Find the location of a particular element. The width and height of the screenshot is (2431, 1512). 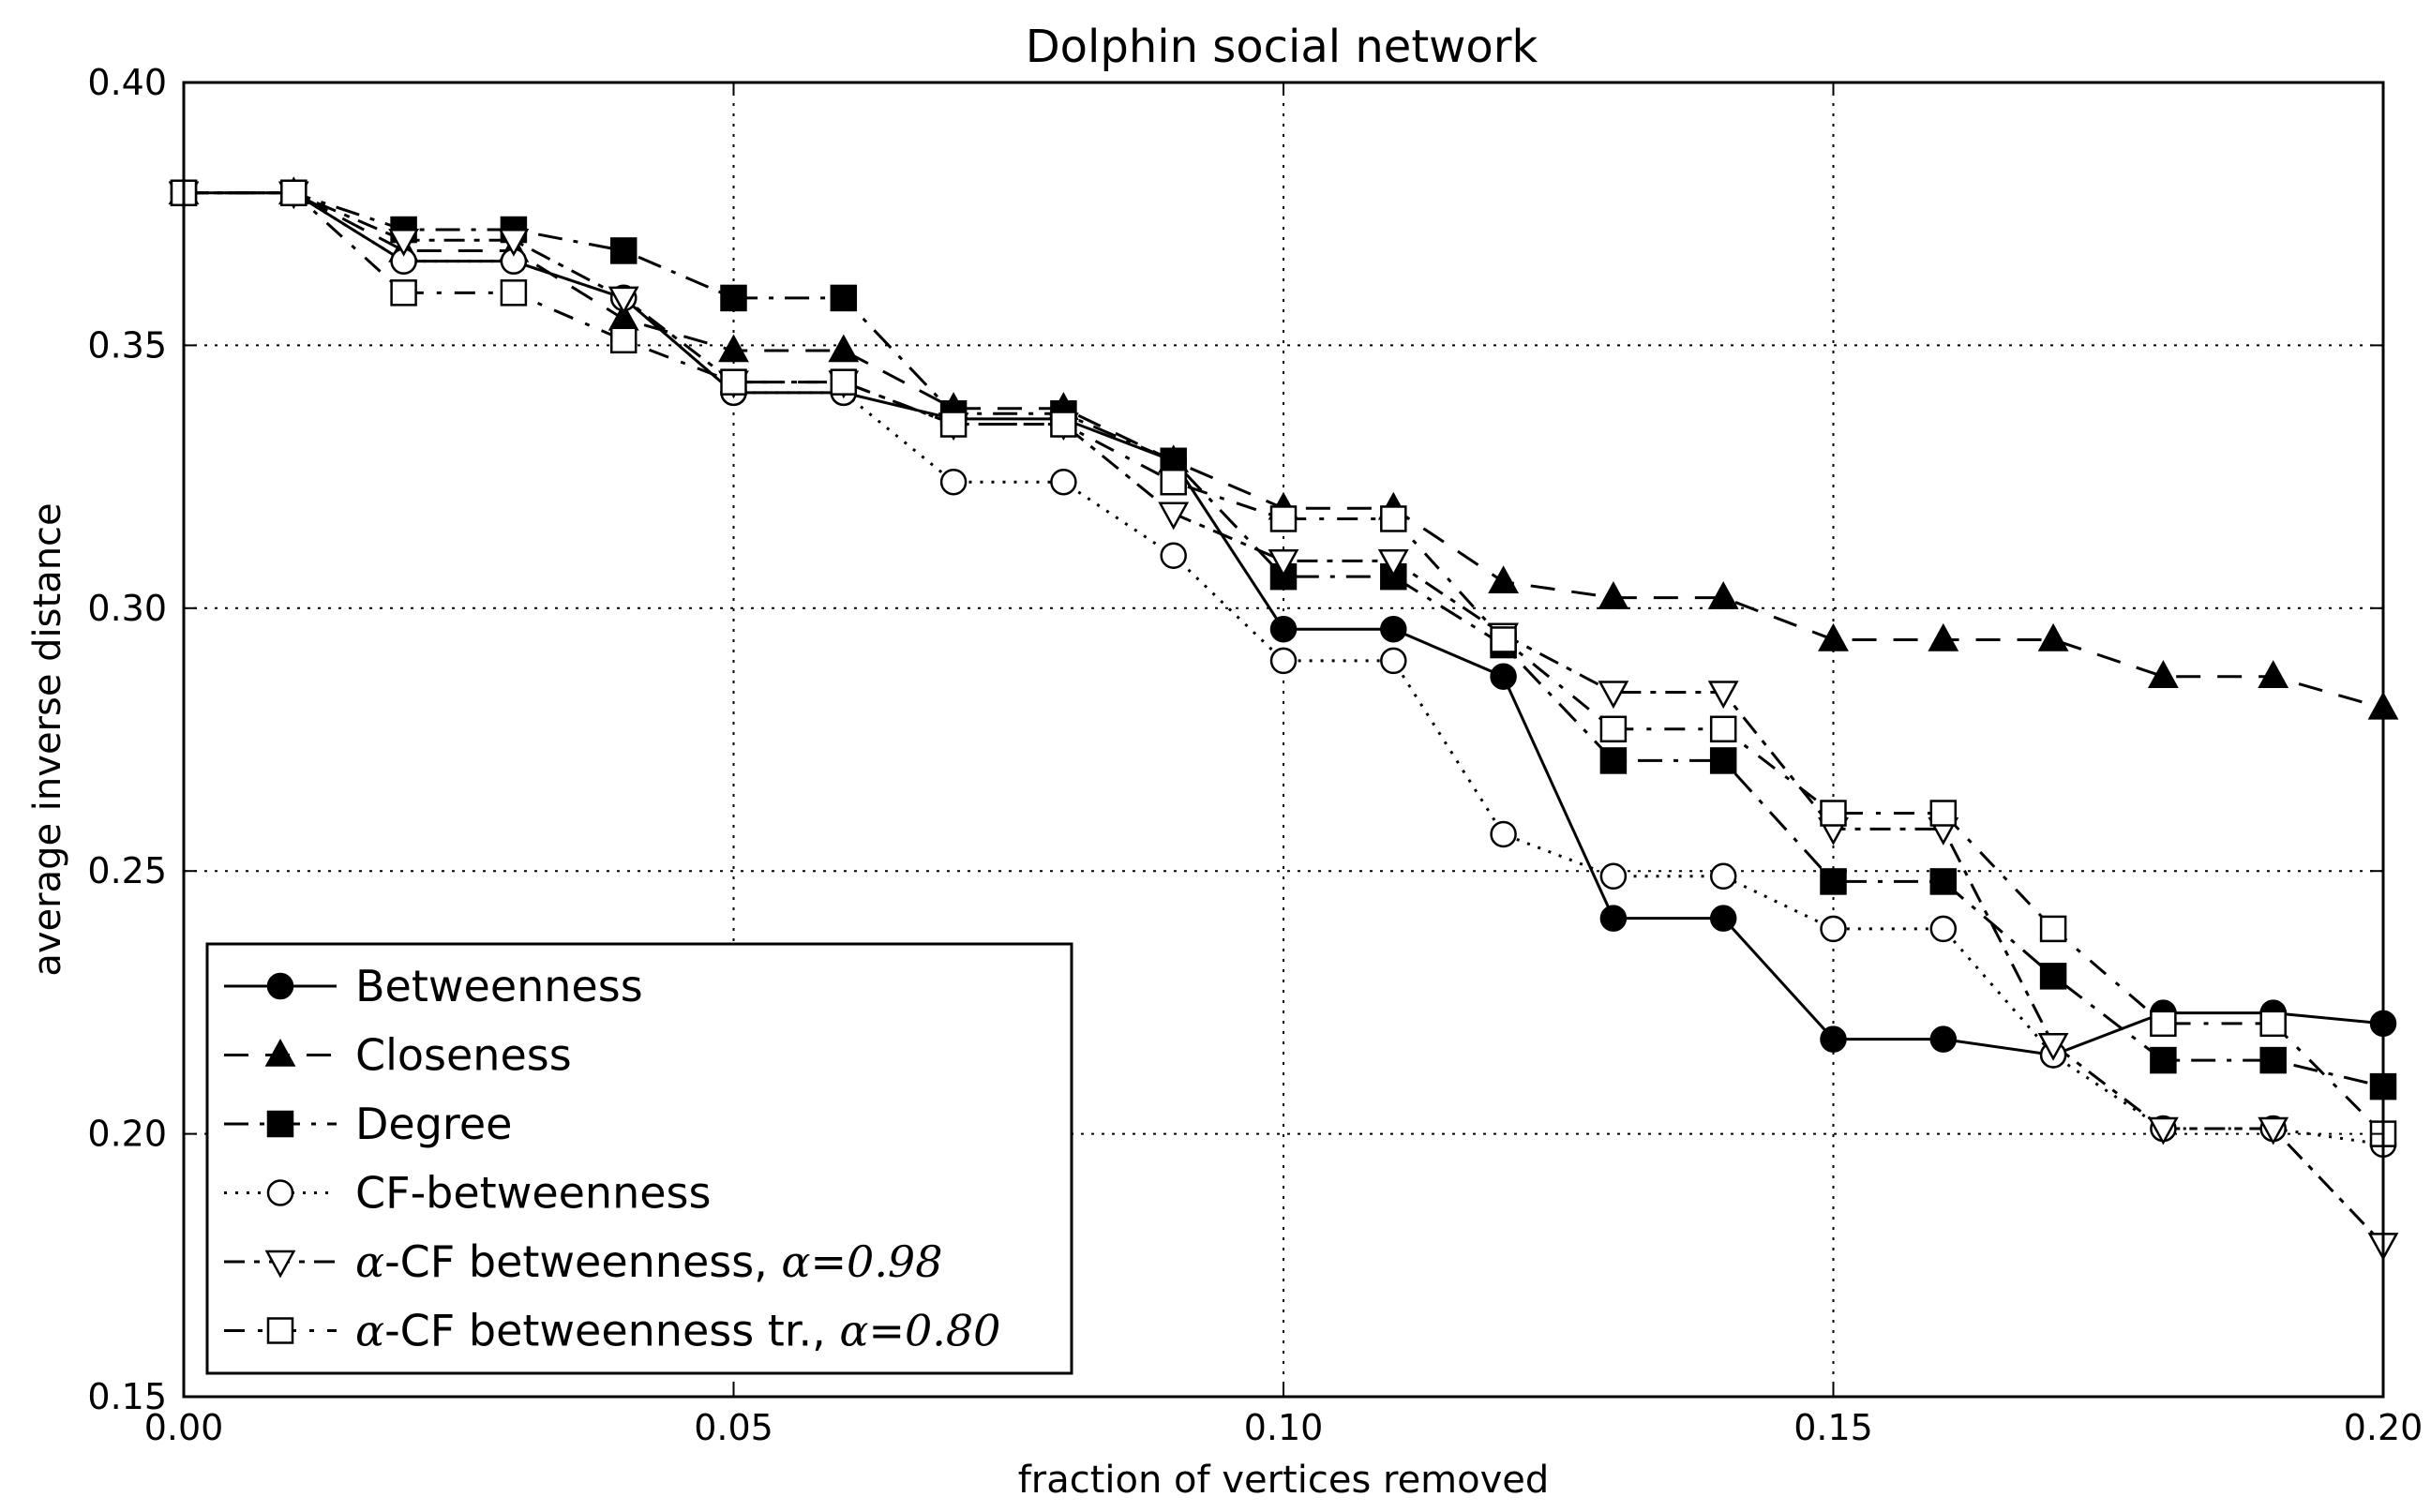

legend-label: α-CF betweenness, α=0.98 is located at coordinates (648, 1261).